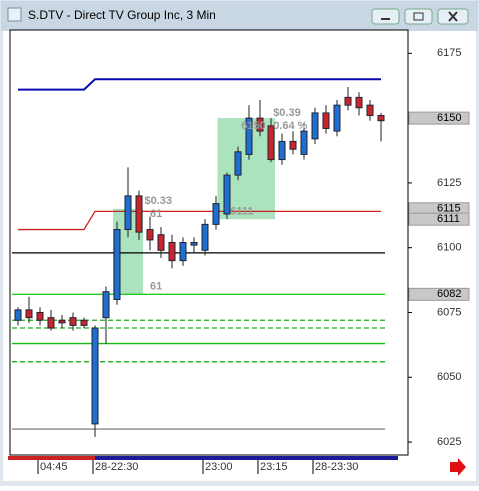 The image size is (479, 491). Describe the element at coordinates (219, 467) in the screenshot. I see `x-tick-label: 23:00` at that location.